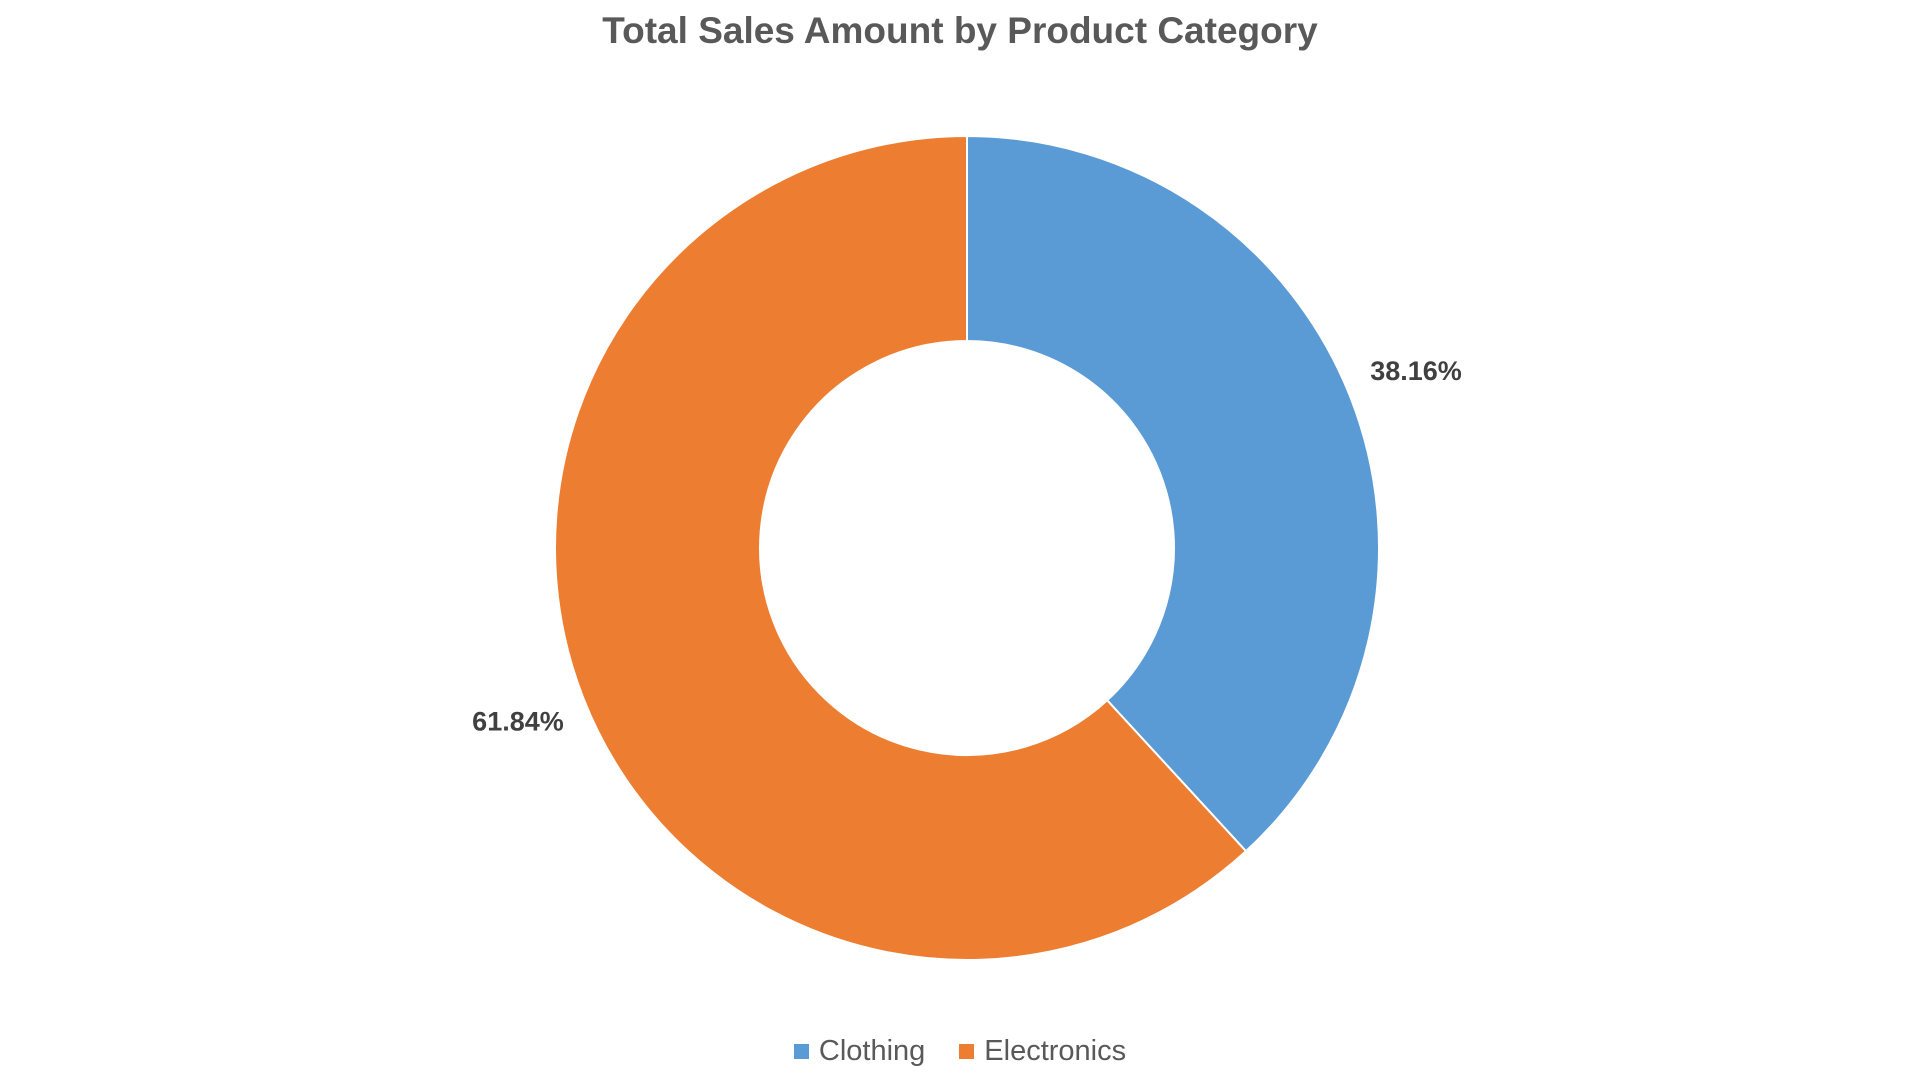 Image resolution: width=1920 pixels, height=1080 pixels. Describe the element at coordinates (967, 1051) in the screenshot. I see `legend-swatch-electronics` at that location.